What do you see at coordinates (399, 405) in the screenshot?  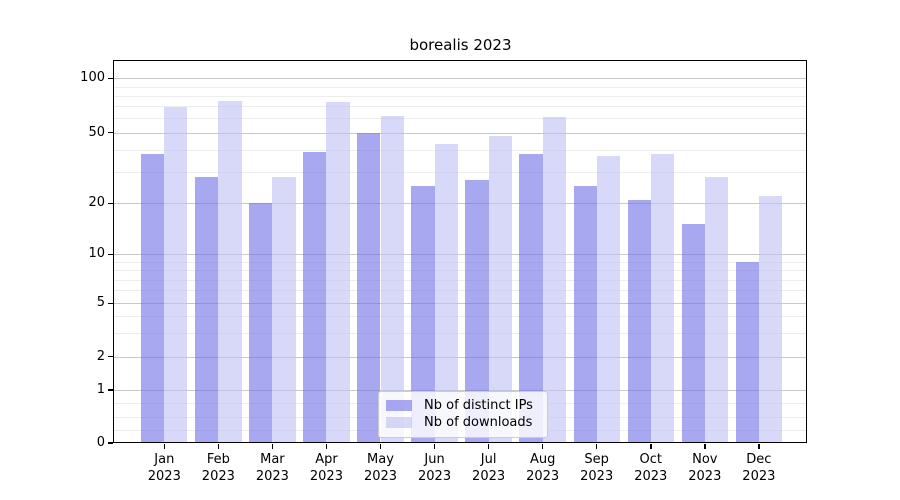 I see `legend-swatch-distinct-ips` at bounding box center [399, 405].